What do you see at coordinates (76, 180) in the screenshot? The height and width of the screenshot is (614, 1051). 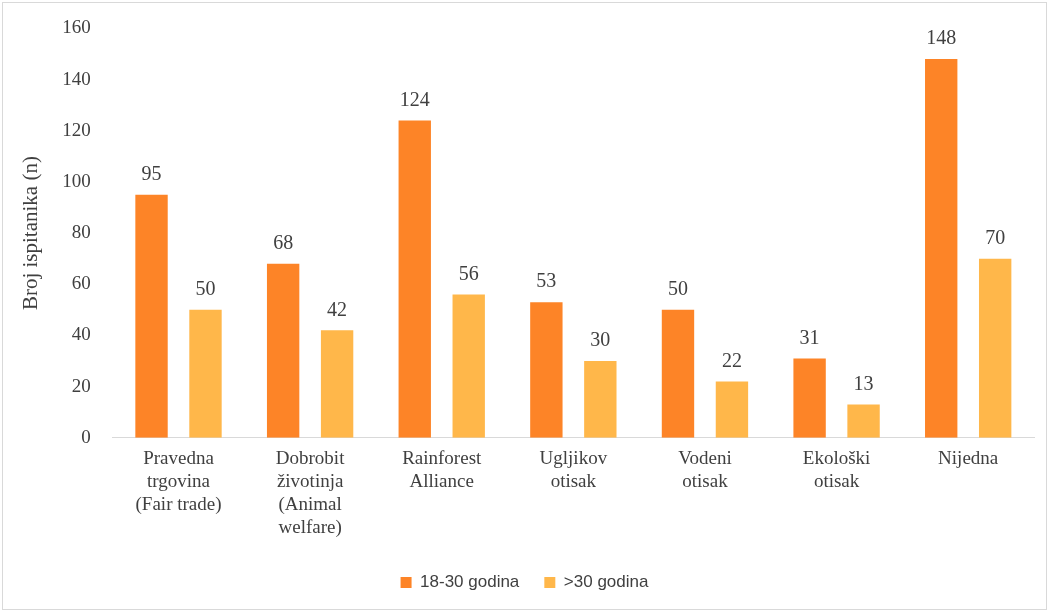 I see `y-tick-label: 100` at bounding box center [76, 180].